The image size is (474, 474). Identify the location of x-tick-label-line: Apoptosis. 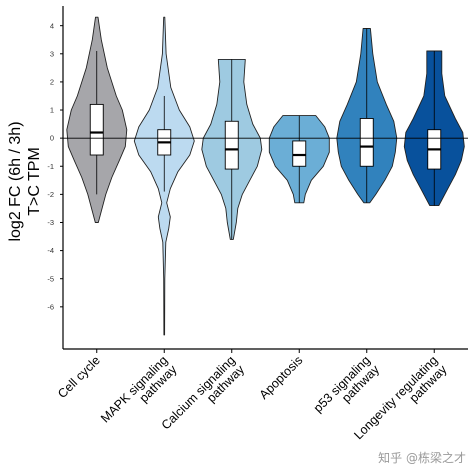
(281, 377).